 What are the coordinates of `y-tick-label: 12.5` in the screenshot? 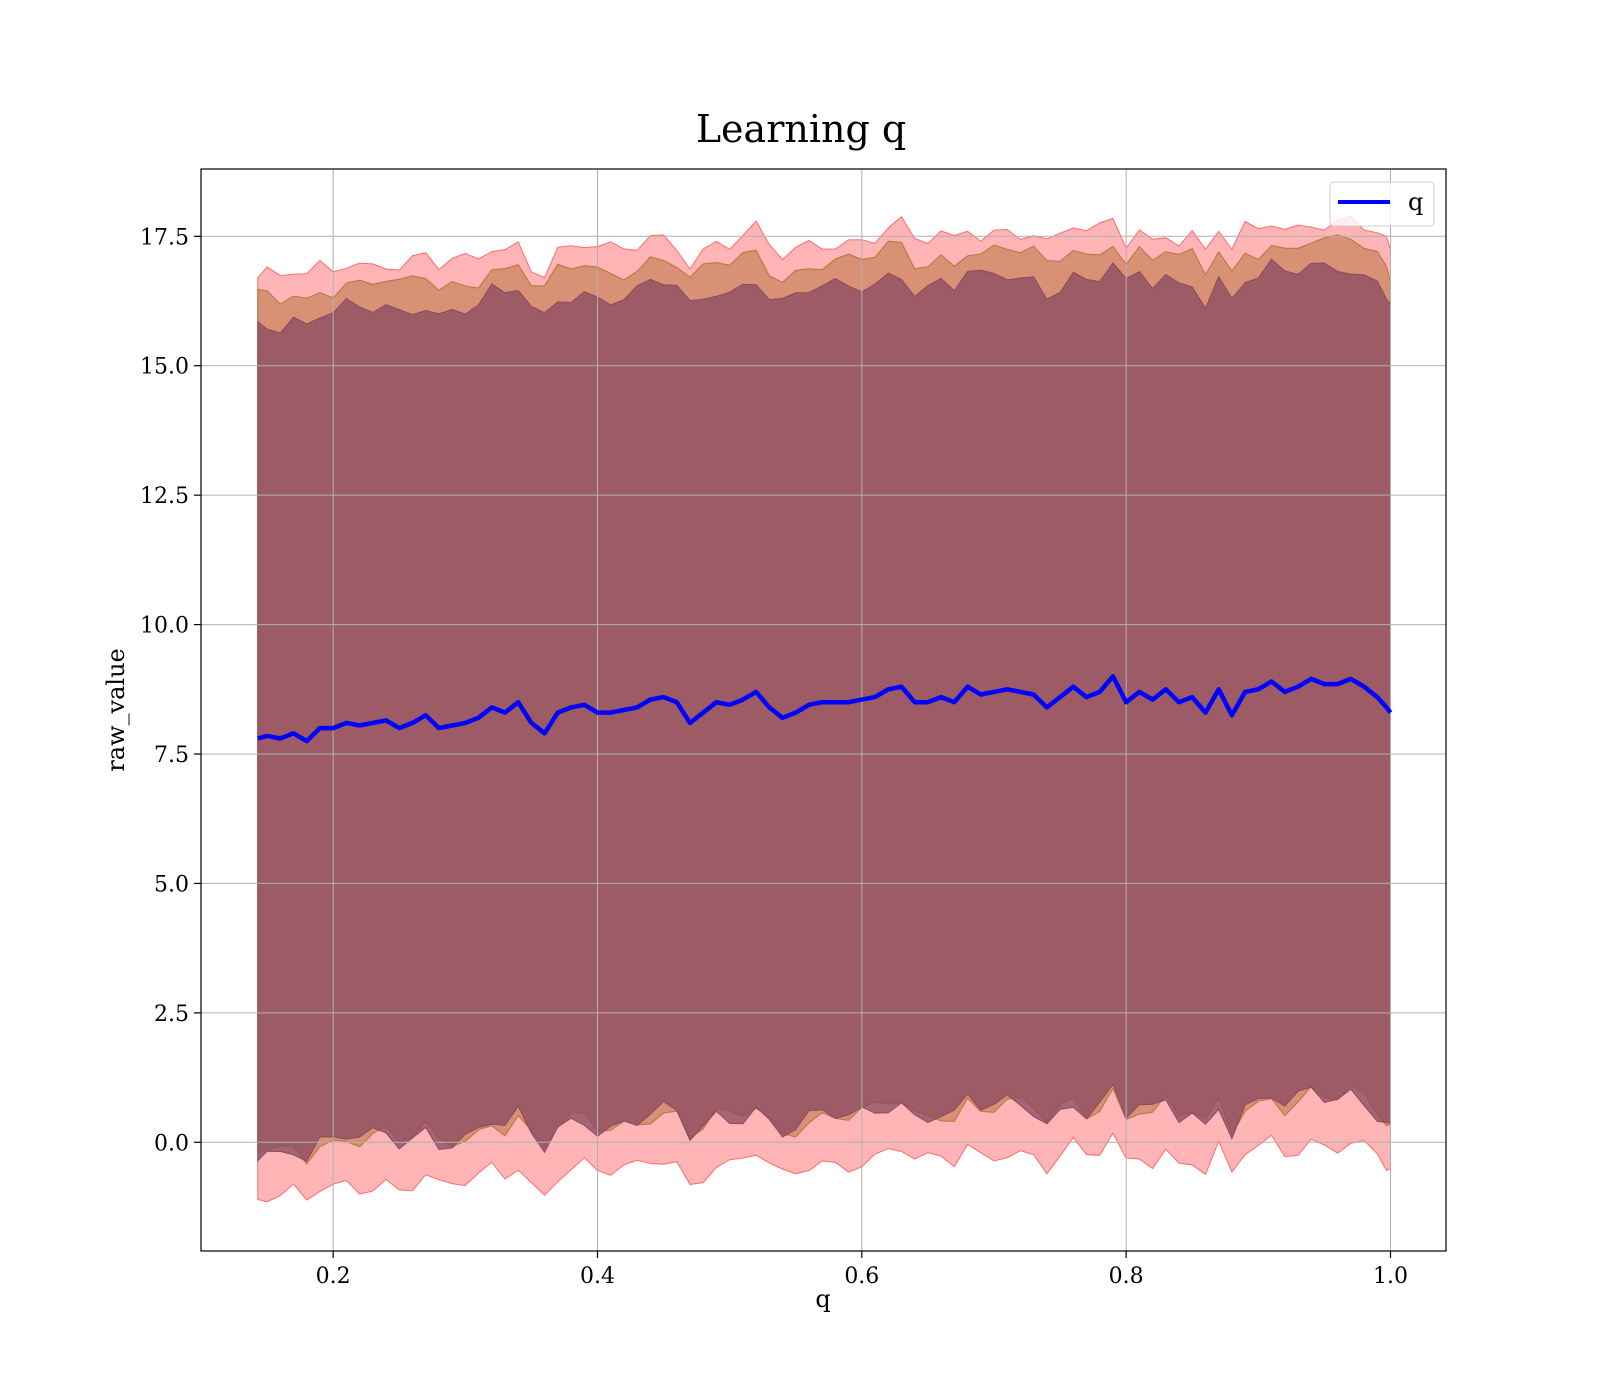 It's located at (164, 496).